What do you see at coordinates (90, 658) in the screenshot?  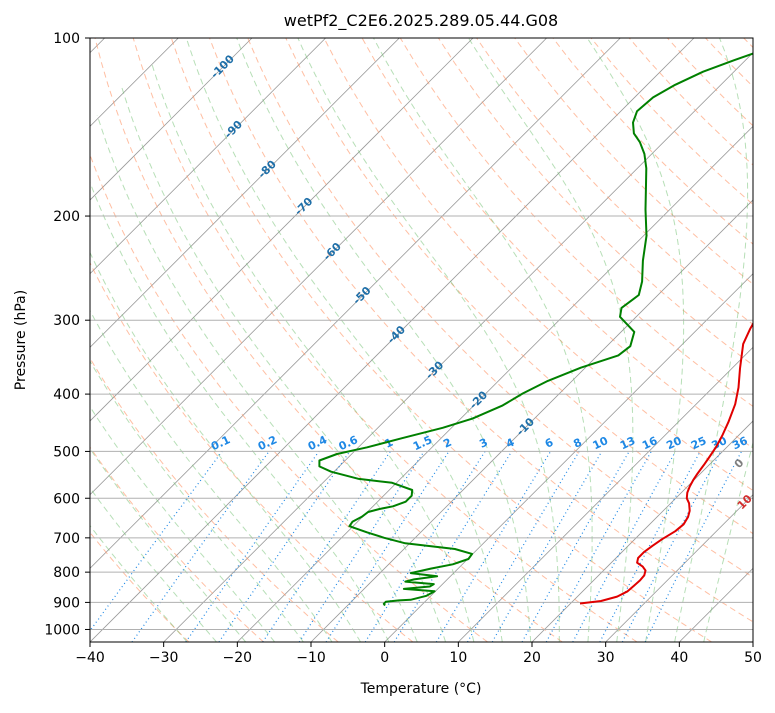 I see `x-tick-label: −40` at bounding box center [90, 658].